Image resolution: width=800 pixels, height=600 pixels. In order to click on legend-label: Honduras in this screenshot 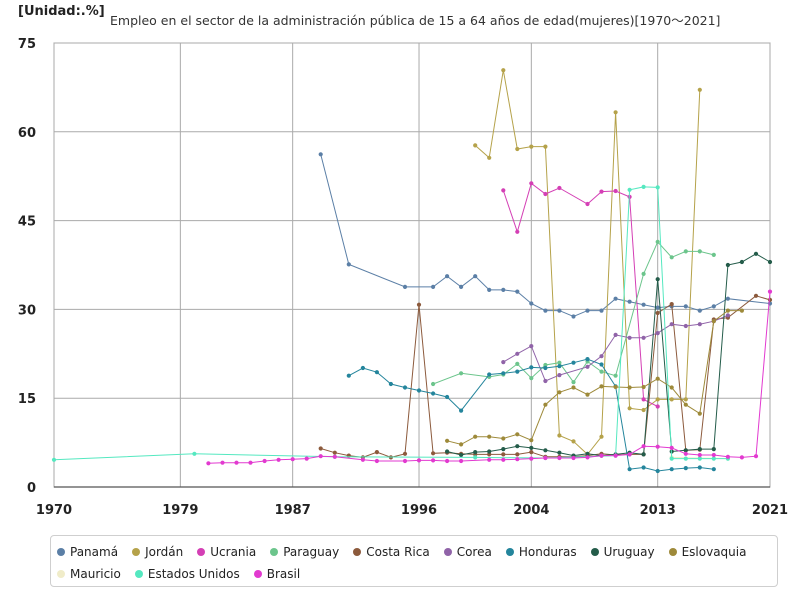, I will do `click(547, 552)`.